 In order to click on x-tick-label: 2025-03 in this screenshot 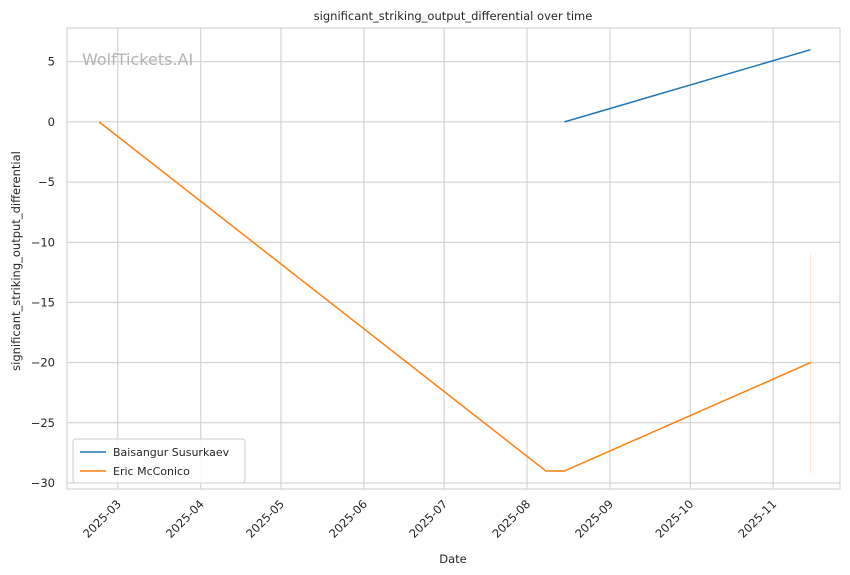, I will do `click(102, 519)`.